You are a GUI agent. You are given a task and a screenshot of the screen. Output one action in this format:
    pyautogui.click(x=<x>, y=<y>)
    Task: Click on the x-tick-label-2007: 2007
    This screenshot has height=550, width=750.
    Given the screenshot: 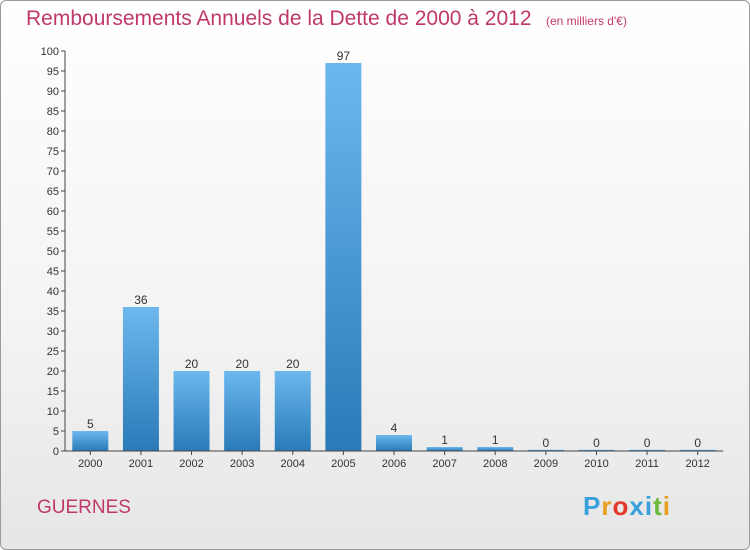 What is the action you would take?
    pyautogui.click(x=444, y=464)
    